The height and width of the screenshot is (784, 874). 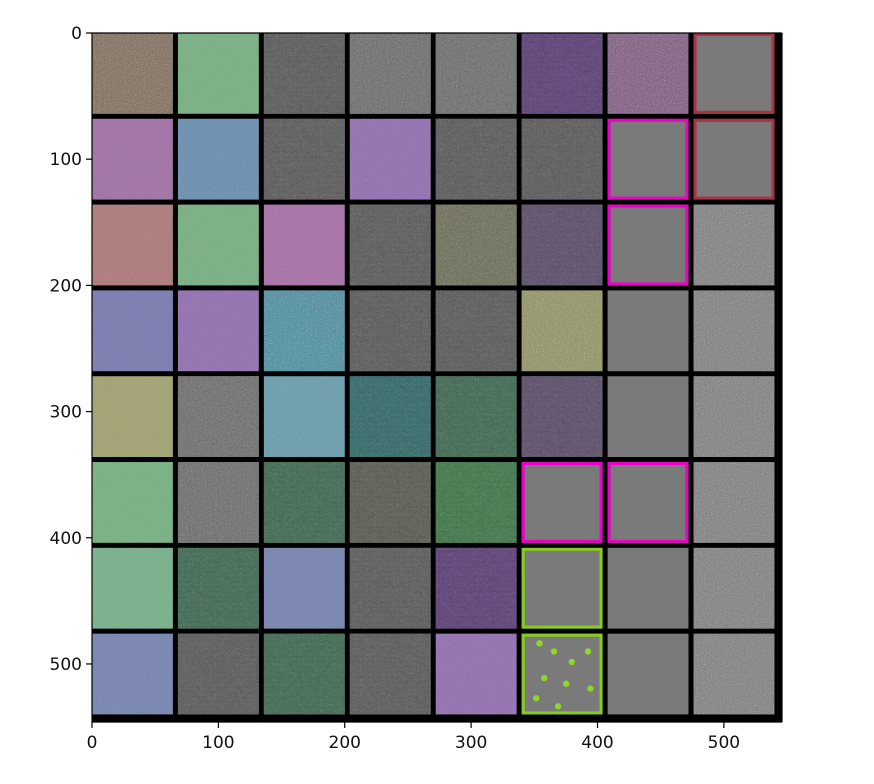 I want to click on grid-tile-r1-c1, so click(x=218, y=159).